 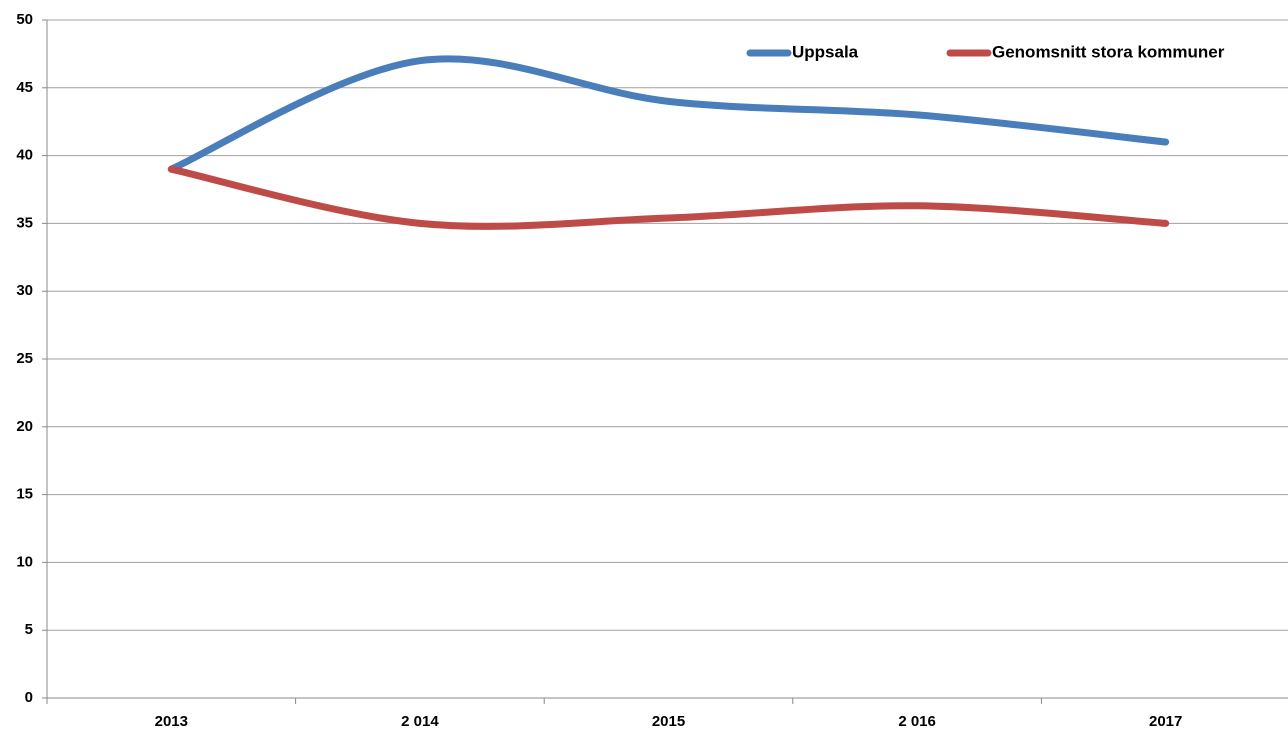 What do you see at coordinates (24, 426) in the screenshot?
I see `y-tick-label: 20` at bounding box center [24, 426].